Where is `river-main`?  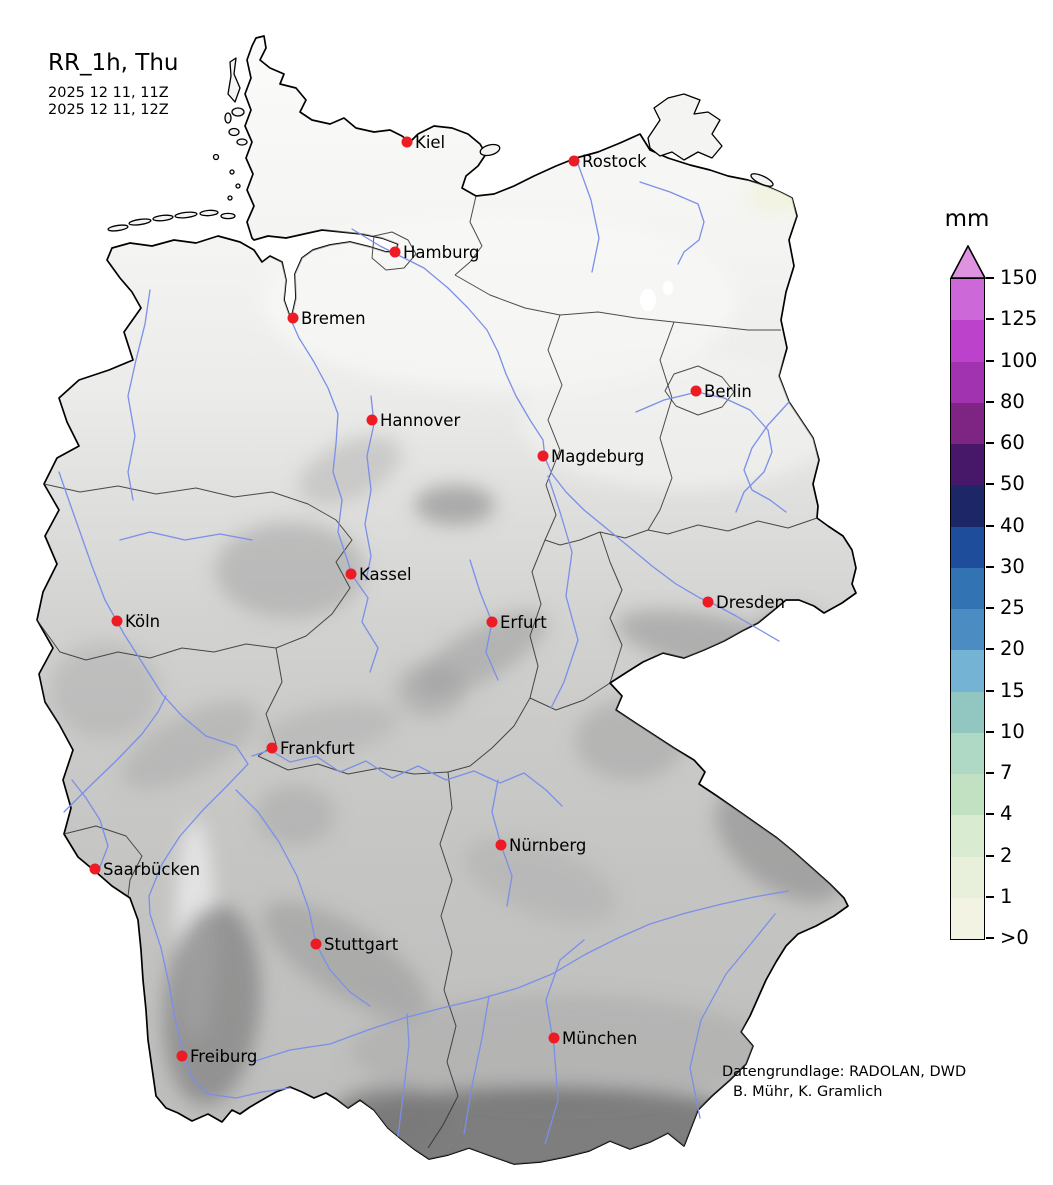 river-main is located at coordinates (407, 778).